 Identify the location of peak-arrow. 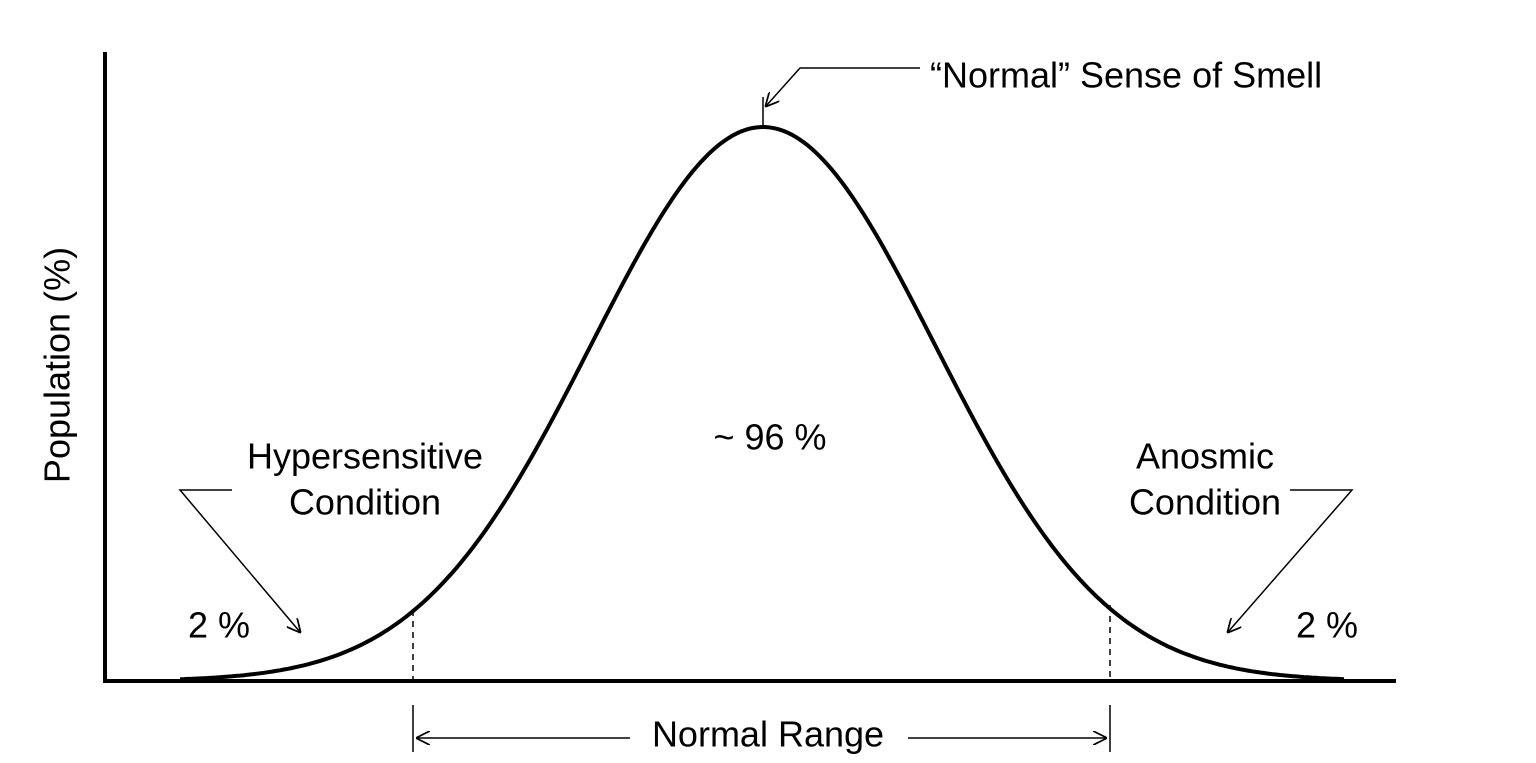
(843, 86).